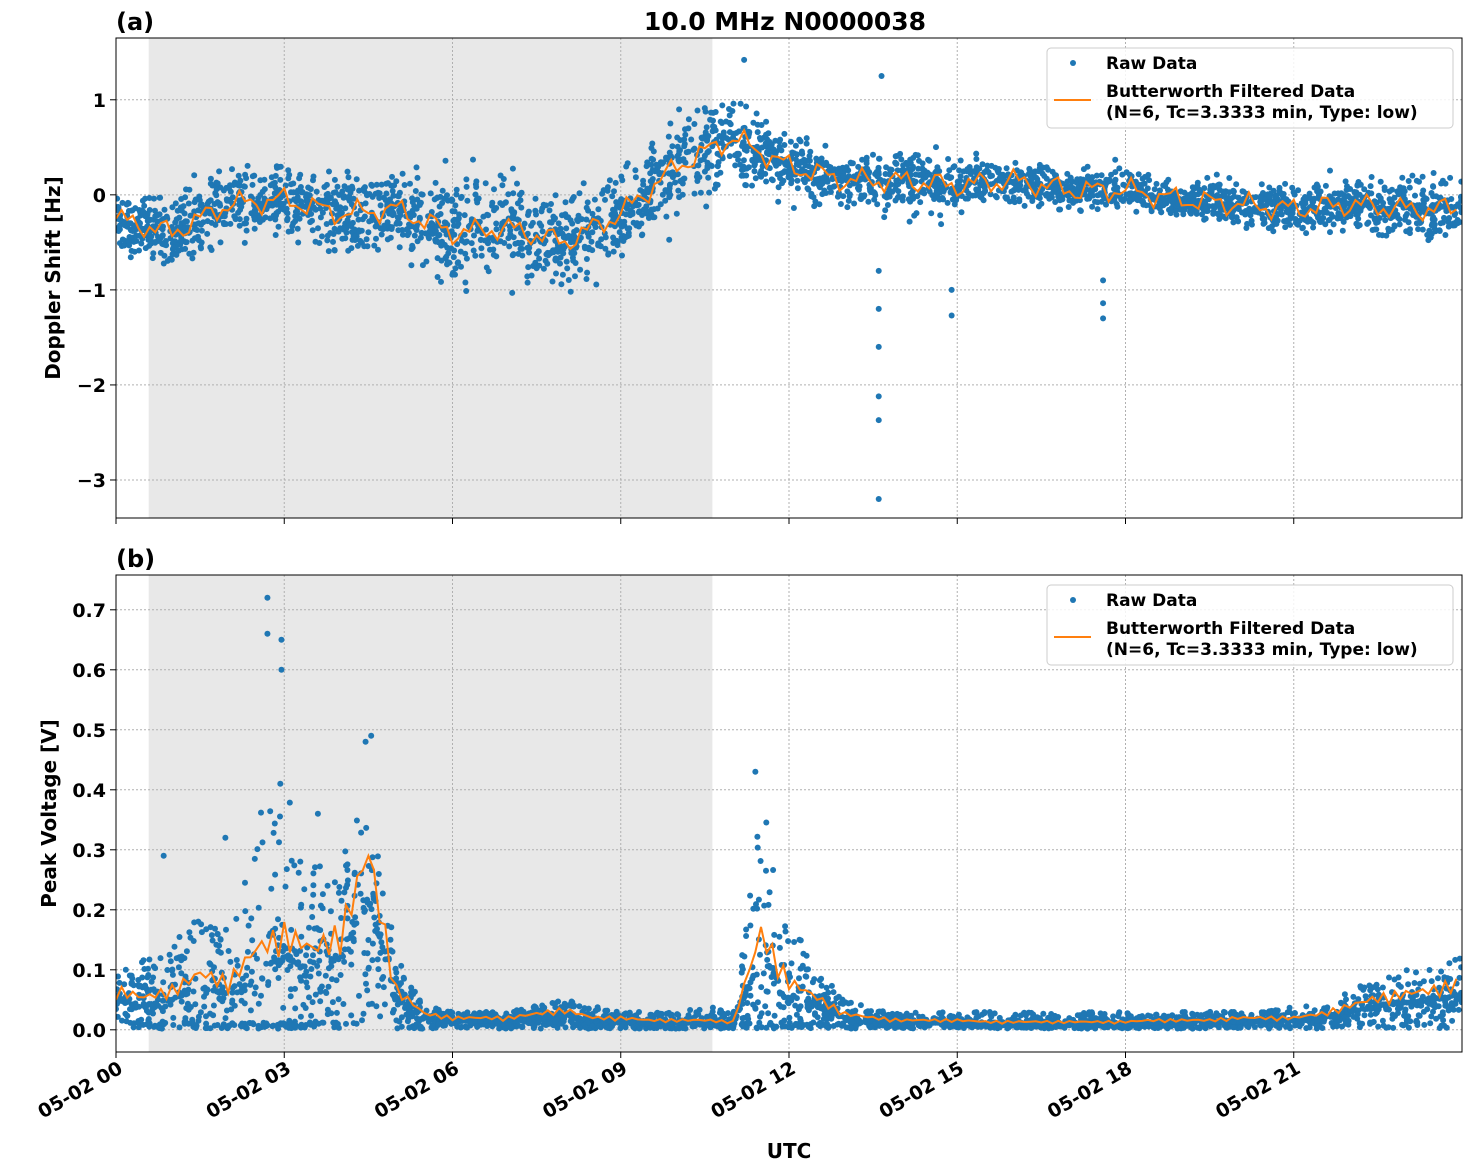 Image resolution: width=1472 pixels, height=1172 pixels. I want to click on raw-outlier-point, so click(878, 498).